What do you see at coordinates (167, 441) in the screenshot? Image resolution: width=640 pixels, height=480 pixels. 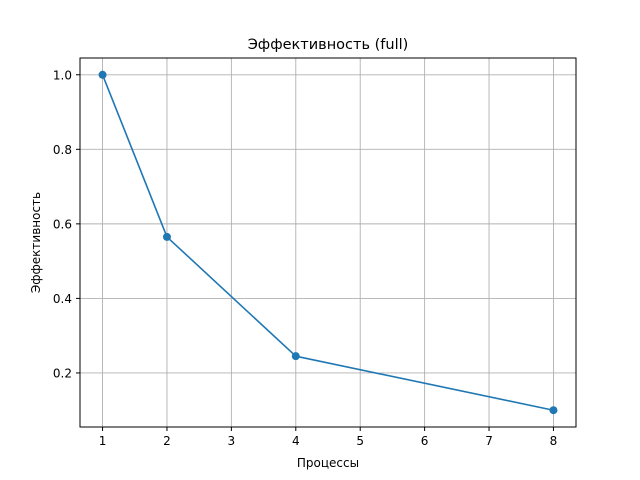 I see `x-tick-label: 2` at bounding box center [167, 441].